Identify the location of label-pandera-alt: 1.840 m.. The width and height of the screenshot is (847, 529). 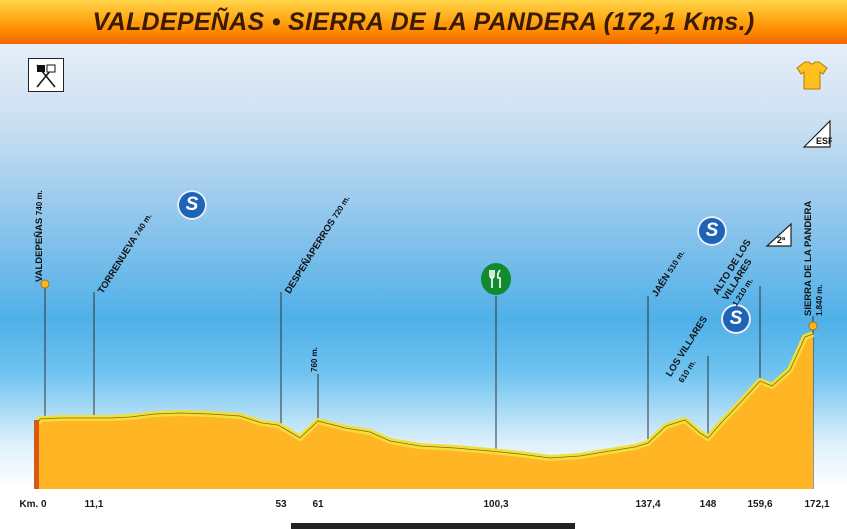
(819, 300).